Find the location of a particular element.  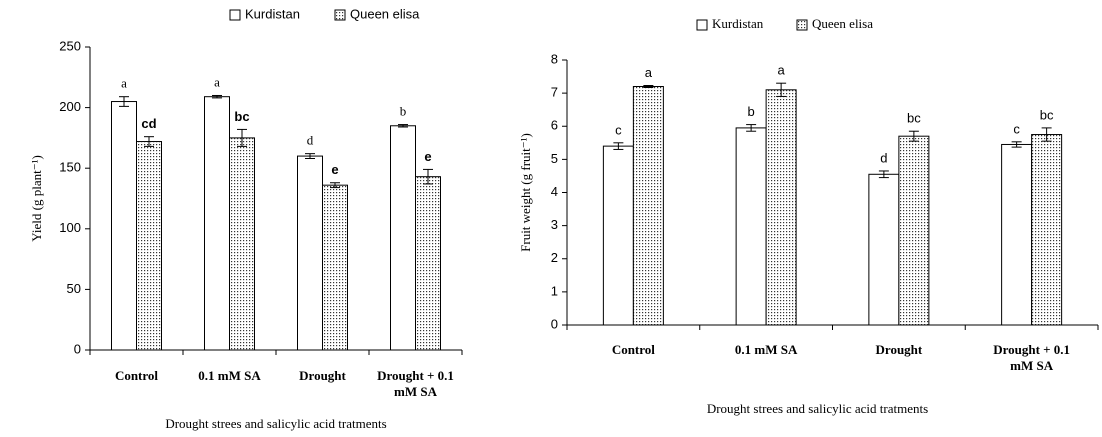

significance-letter: cd is located at coordinates (148, 123).